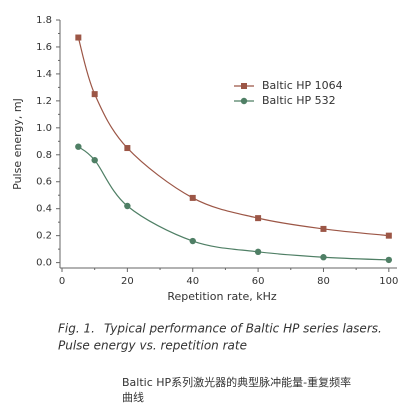 The width and height of the screenshot is (420, 415). What do you see at coordinates (44, 263) in the screenshot?
I see `y-tick-label: 0.0` at bounding box center [44, 263].